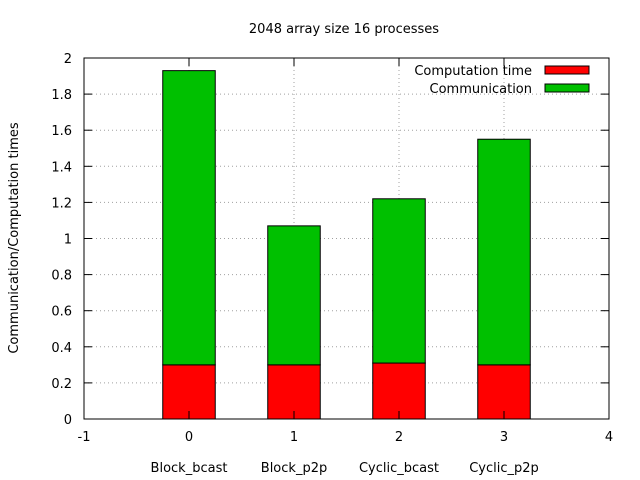  What do you see at coordinates (609, 437) in the screenshot?
I see `x-tick-label: 4` at bounding box center [609, 437].